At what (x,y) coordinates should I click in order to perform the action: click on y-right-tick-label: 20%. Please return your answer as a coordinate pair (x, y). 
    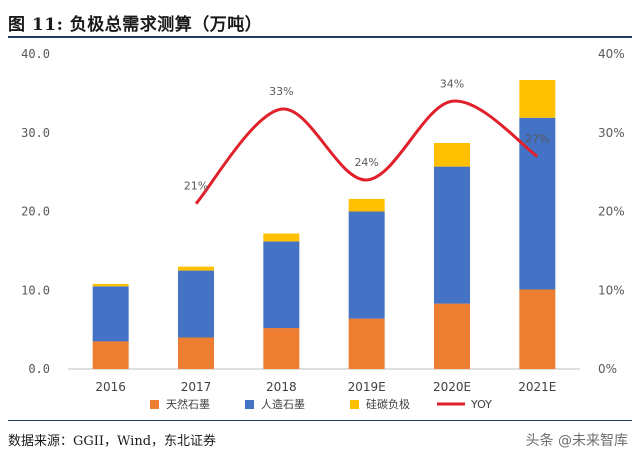
    Looking at the image, I should click on (611, 212).